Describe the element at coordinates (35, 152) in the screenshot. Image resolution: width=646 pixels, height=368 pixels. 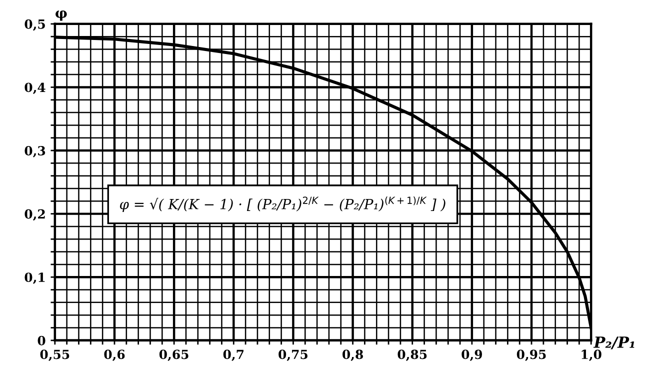
I see `y-tick-label: 0,3` at that location.